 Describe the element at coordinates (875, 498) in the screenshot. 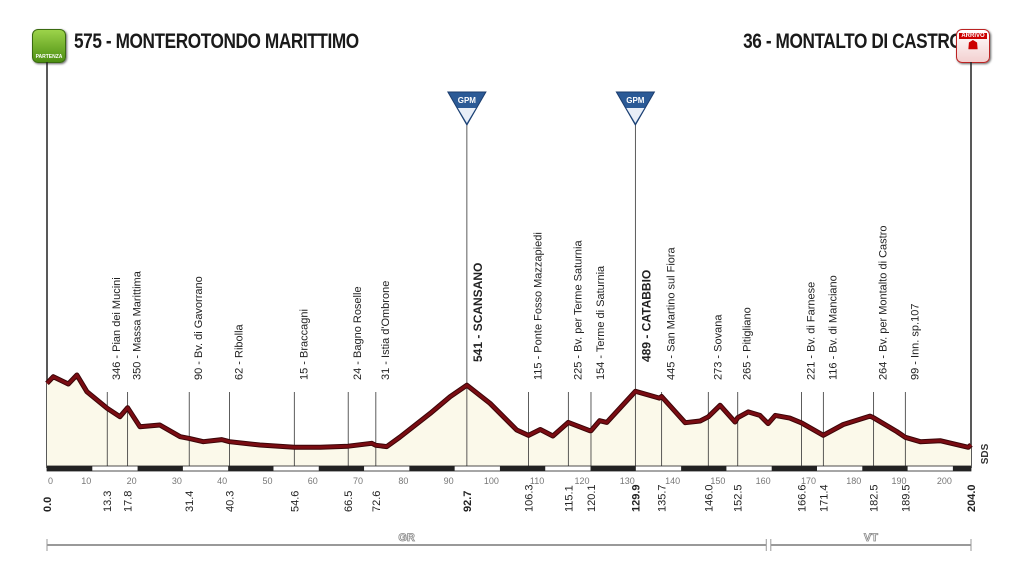

I see `km-label: 182.5` at that location.